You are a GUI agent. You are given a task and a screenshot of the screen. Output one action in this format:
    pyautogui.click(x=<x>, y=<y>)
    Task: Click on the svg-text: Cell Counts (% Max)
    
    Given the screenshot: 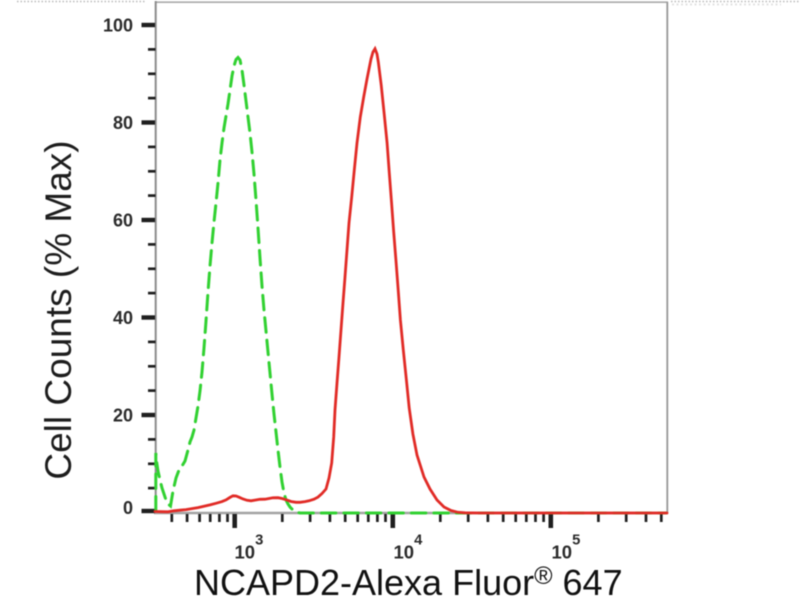 What is the action you would take?
    pyautogui.click(x=58, y=309)
    